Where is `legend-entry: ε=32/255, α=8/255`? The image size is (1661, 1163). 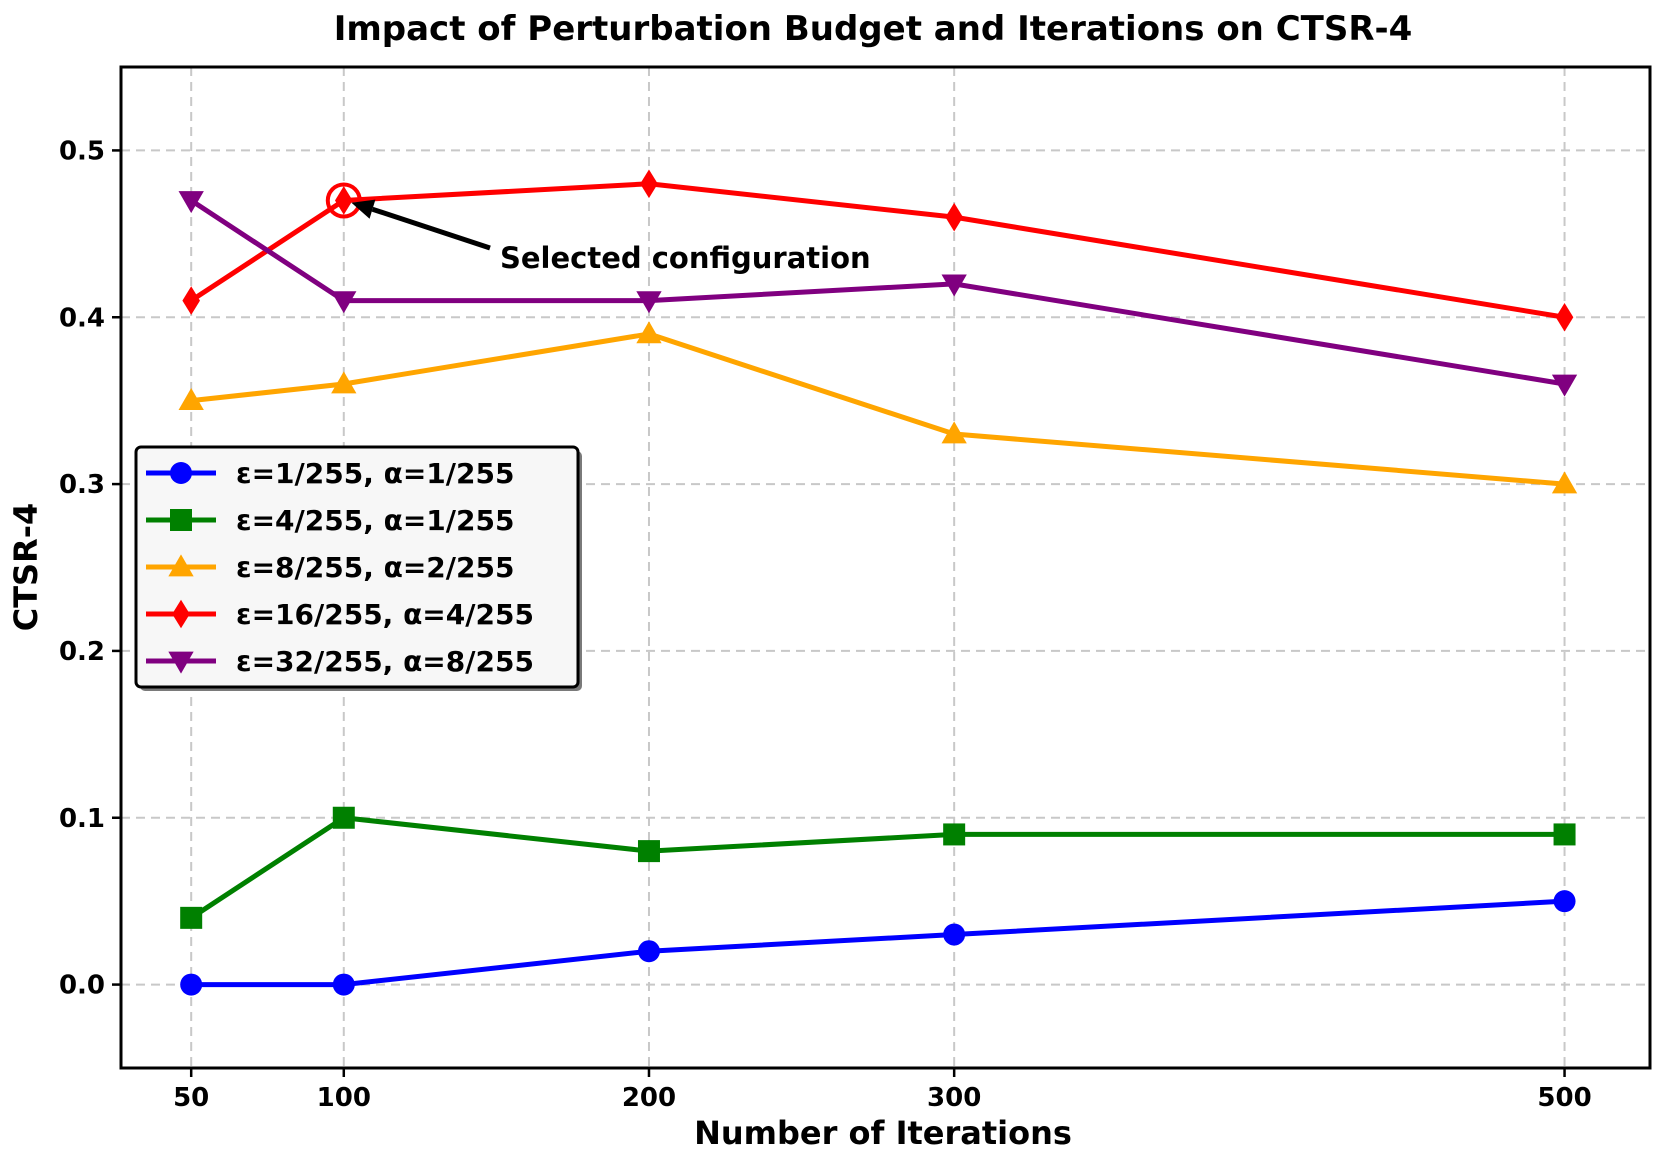 legend-entry: ε=32/255, α=8/255 is located at coordinates (340, 661).